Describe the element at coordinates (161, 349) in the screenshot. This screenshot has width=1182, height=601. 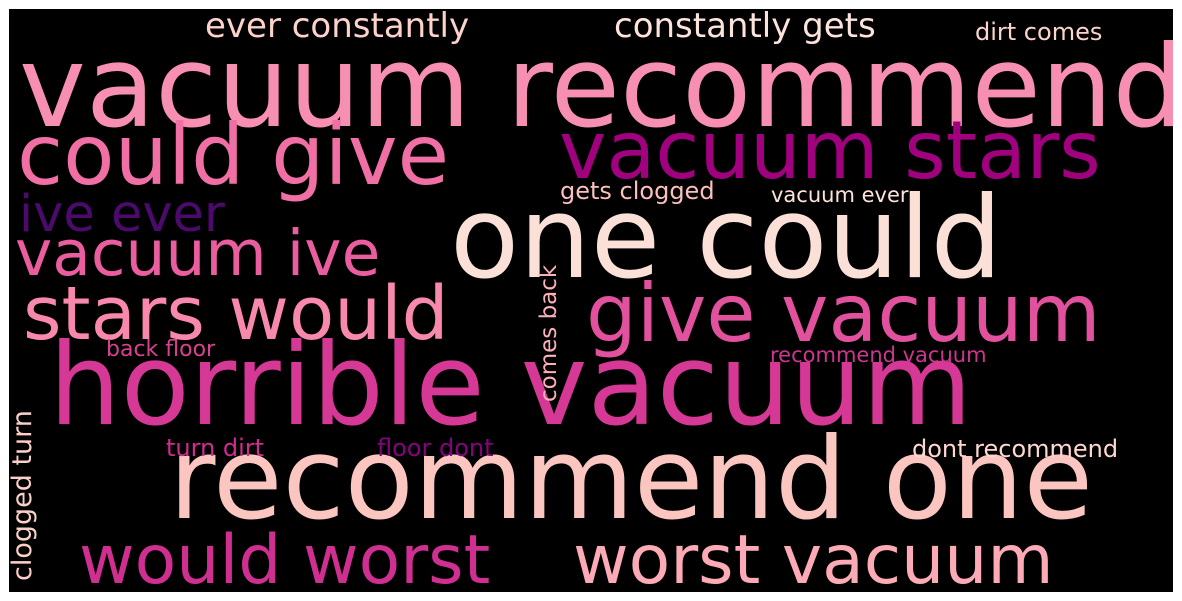
I see `word-back-floor: back floor` at that location.